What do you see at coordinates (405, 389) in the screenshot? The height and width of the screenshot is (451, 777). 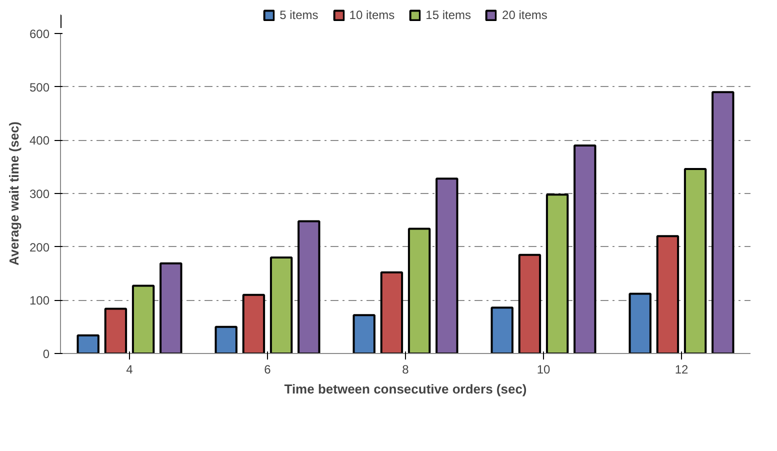 I see `x-axis-title: Time between consecutive orders (sec)` at bounding box center [405, 389].